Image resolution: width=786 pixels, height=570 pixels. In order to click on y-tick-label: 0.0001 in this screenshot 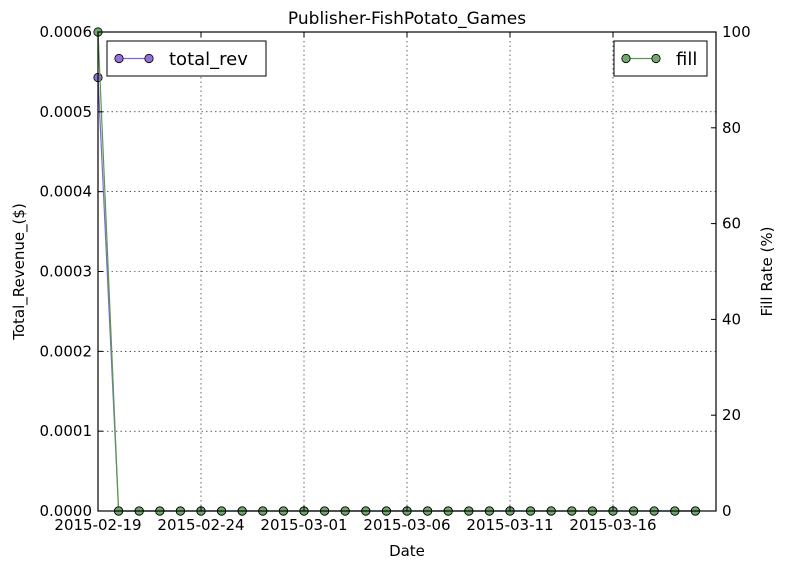, I will do `click(66, 431)`.